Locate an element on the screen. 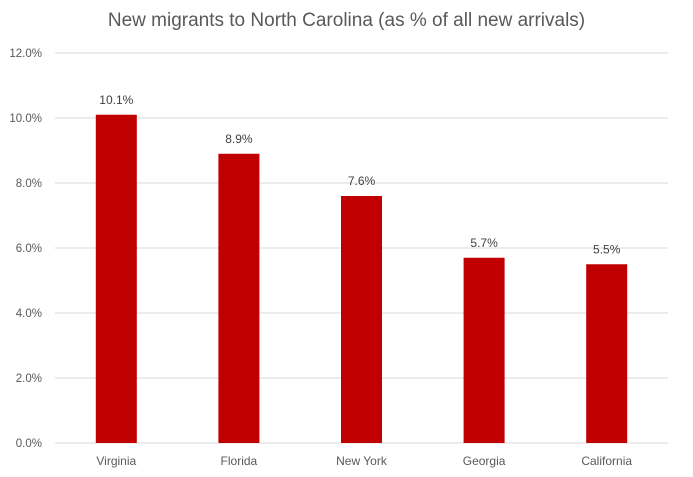 This screenshot has height=477, width=693. y-tick-label: 4.0% is located at coordinates (29, 314).